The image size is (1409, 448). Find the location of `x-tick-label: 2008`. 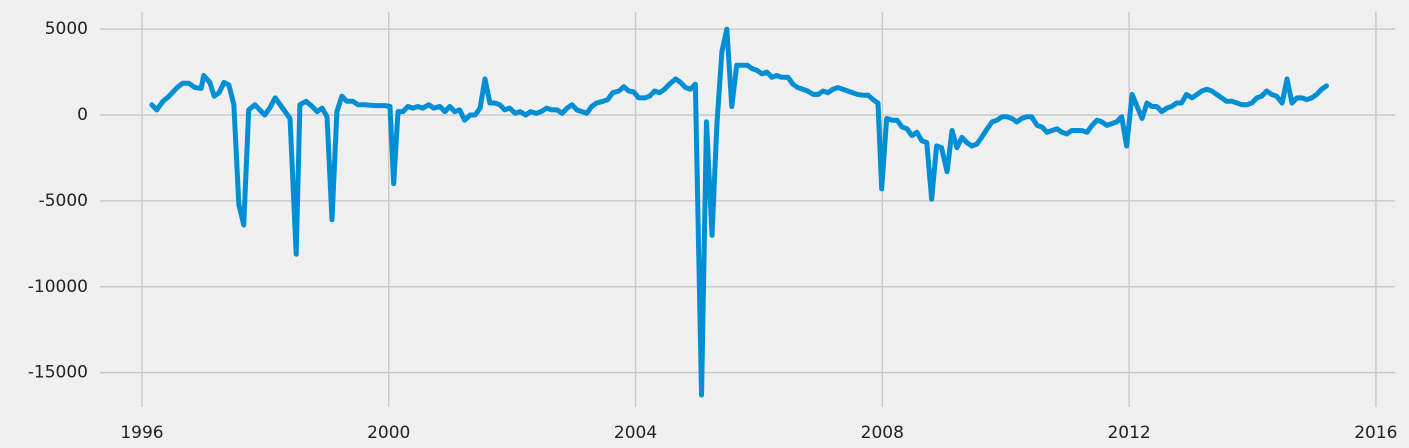

x-tick-label: 2008 is located at coordinates (882, 433).